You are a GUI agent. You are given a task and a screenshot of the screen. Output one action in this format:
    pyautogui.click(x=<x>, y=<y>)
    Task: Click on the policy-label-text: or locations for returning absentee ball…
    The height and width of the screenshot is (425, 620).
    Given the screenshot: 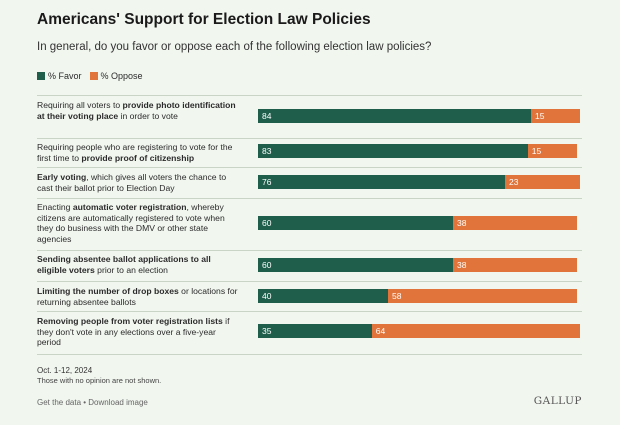 What is the action you would take?
    pyautogui.click(x=137, y=296)
    